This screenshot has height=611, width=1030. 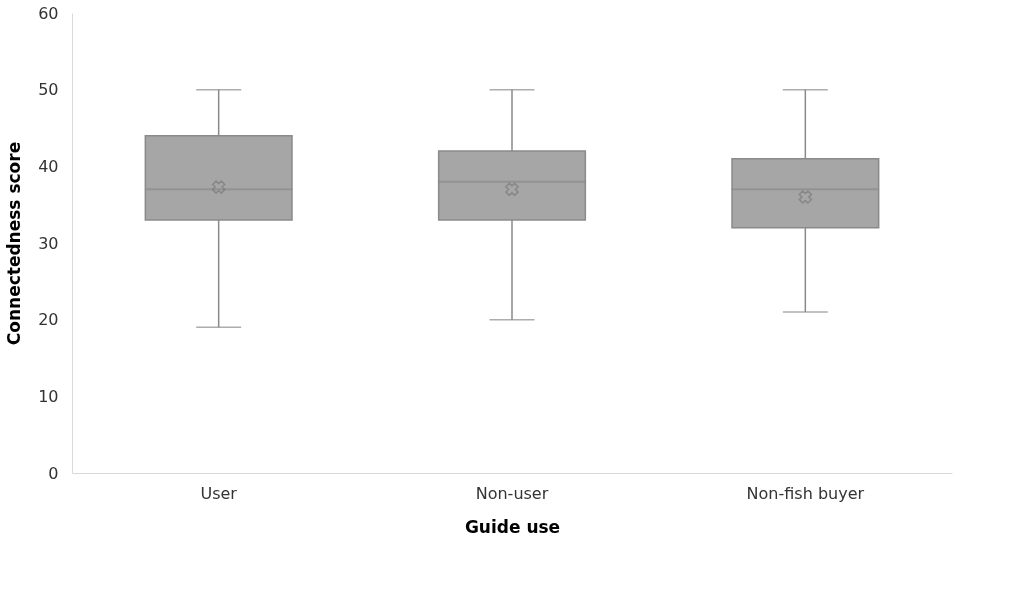 What do you see at coordinates (219, 493) in the screenshot?
I see `x-tick-label: User` at bounding box center [219, 493].